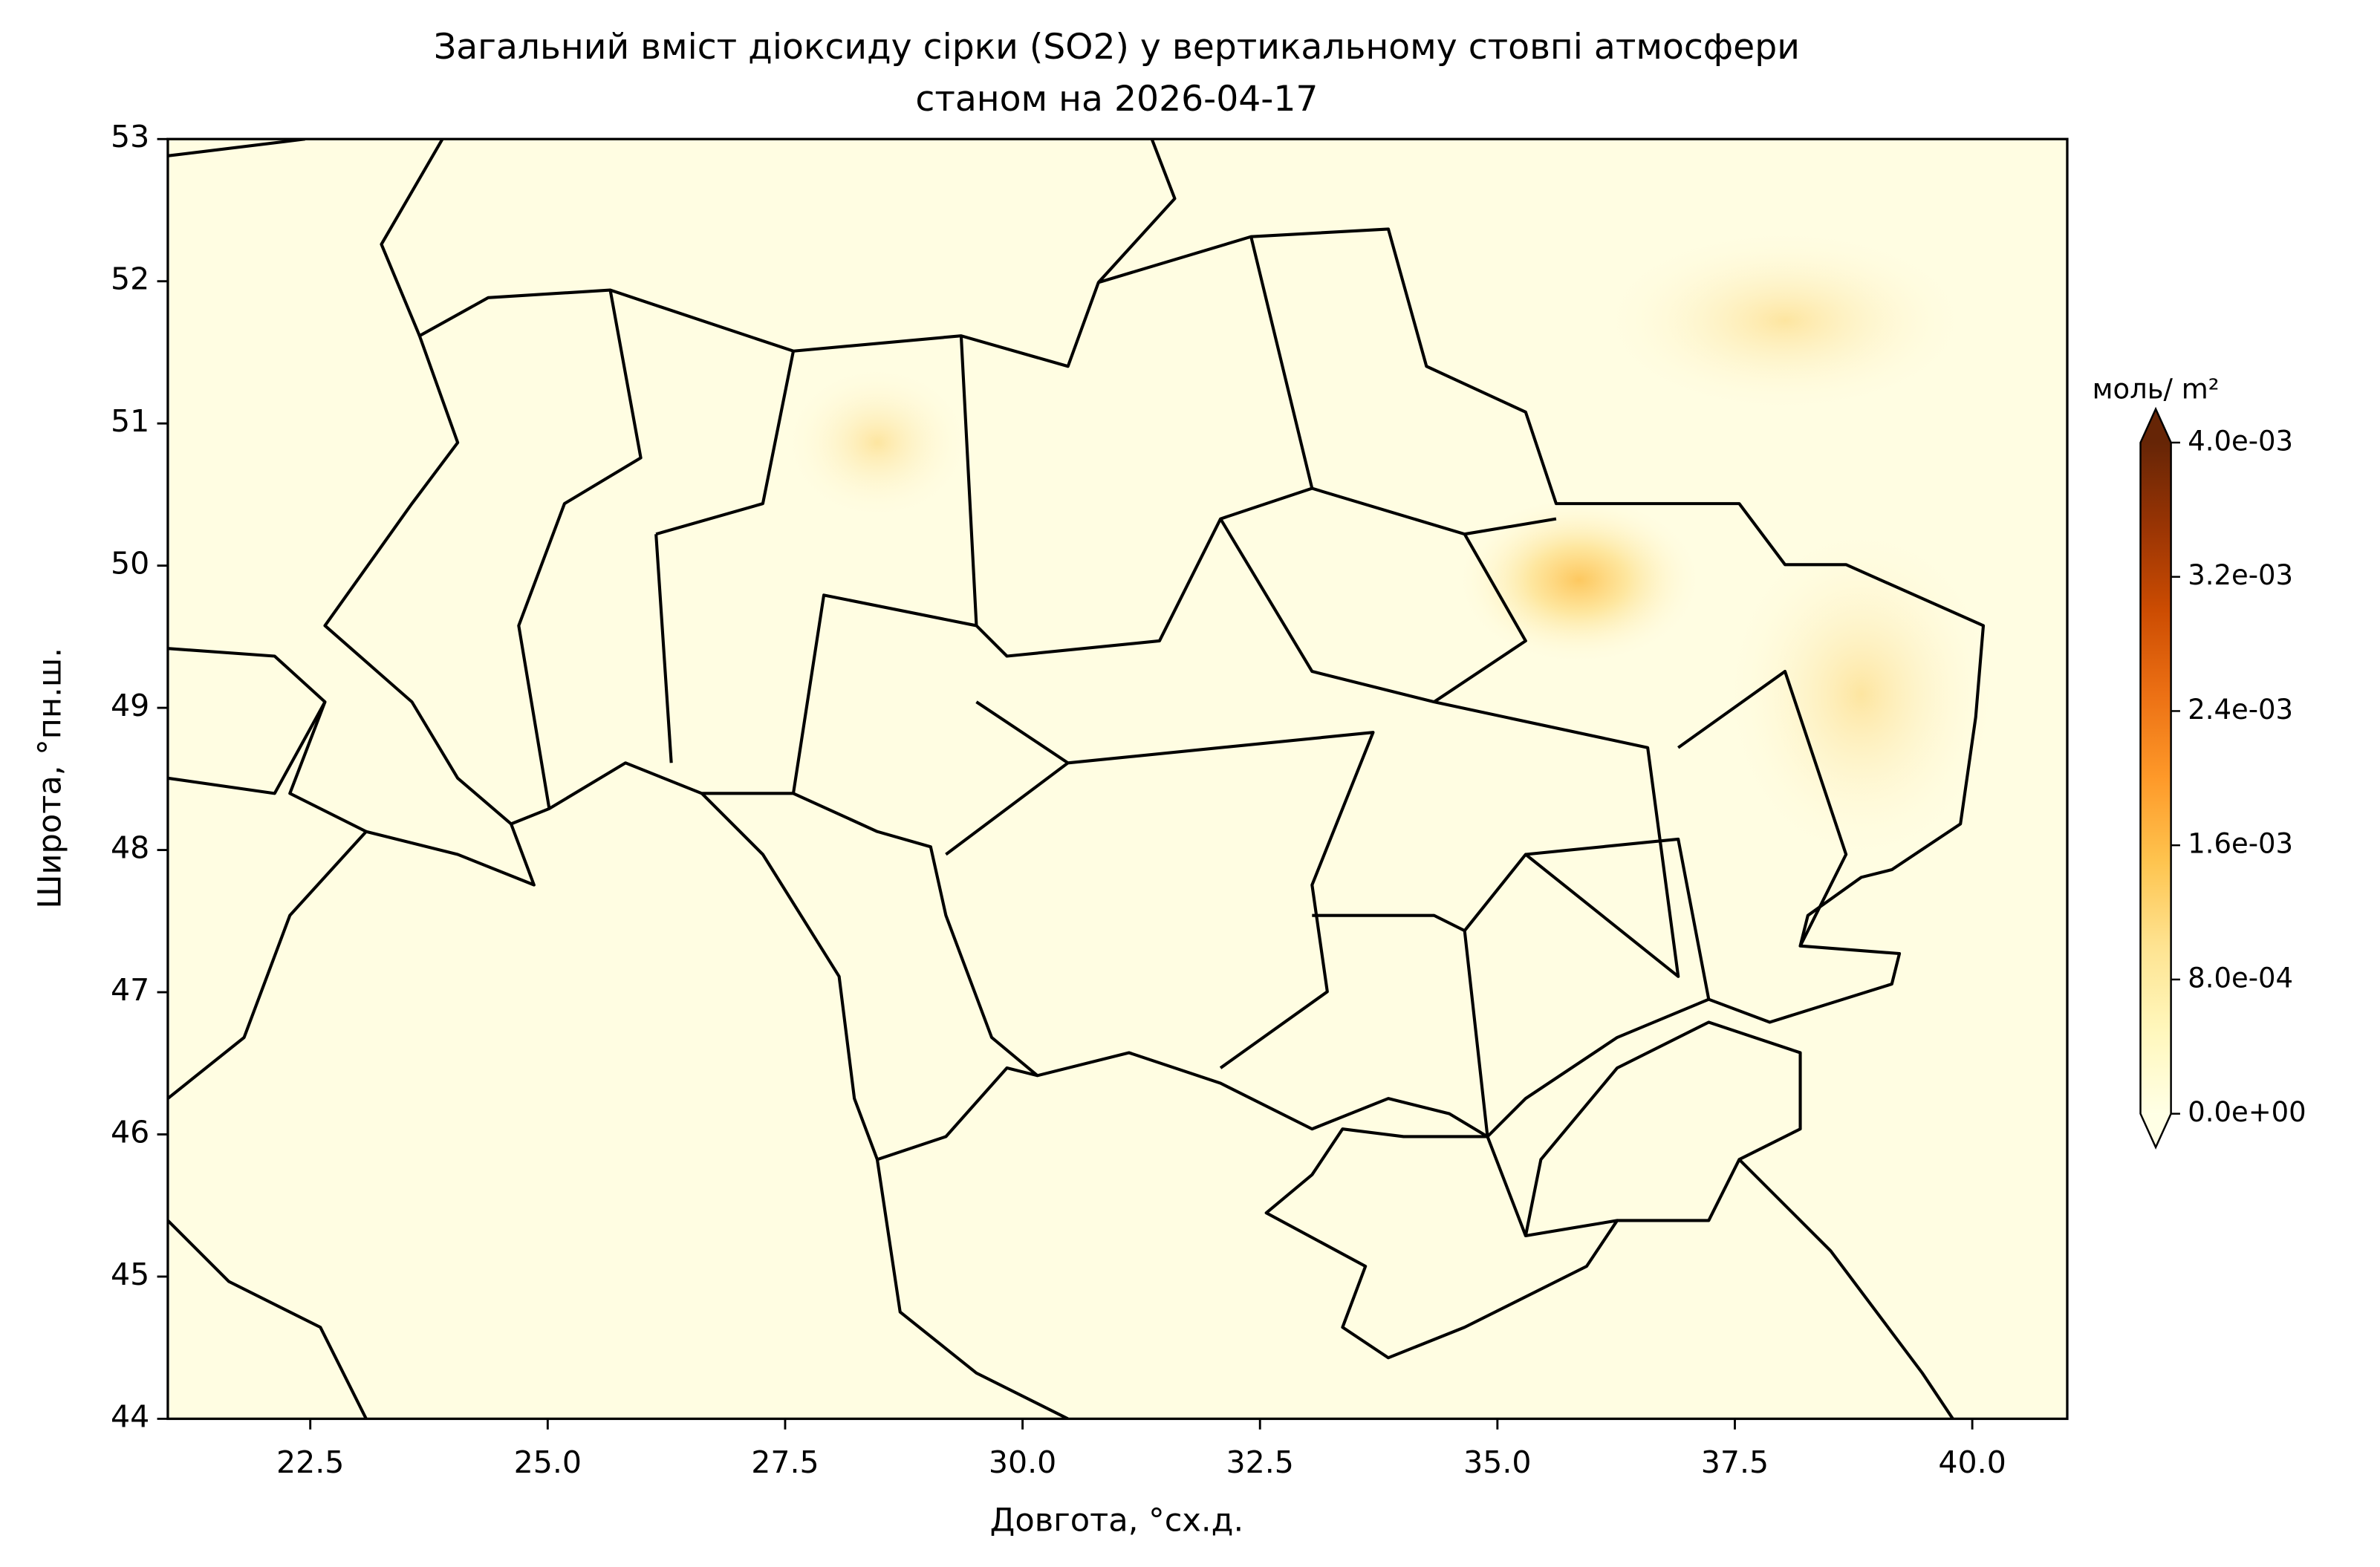 Image resolution: width=2380 pixels, height=1567 pixels. What do you see at coordinates (1260, 1462) in the screenshot?
I see `x-tick-label: 32.5` at bounding box center [1260, 1462].